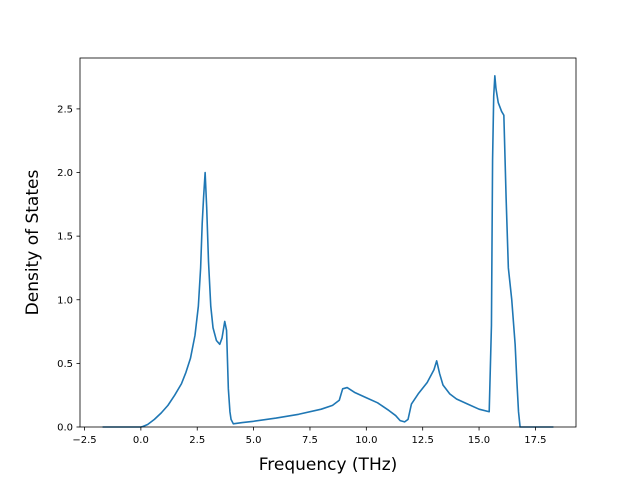  What do you see at coordinates (68, 269) in the screenshot?
I see `y-axis-ticks: 0.0 0.5 1.0 1.5 2.0 2.5` at bounding box center [68, 269].